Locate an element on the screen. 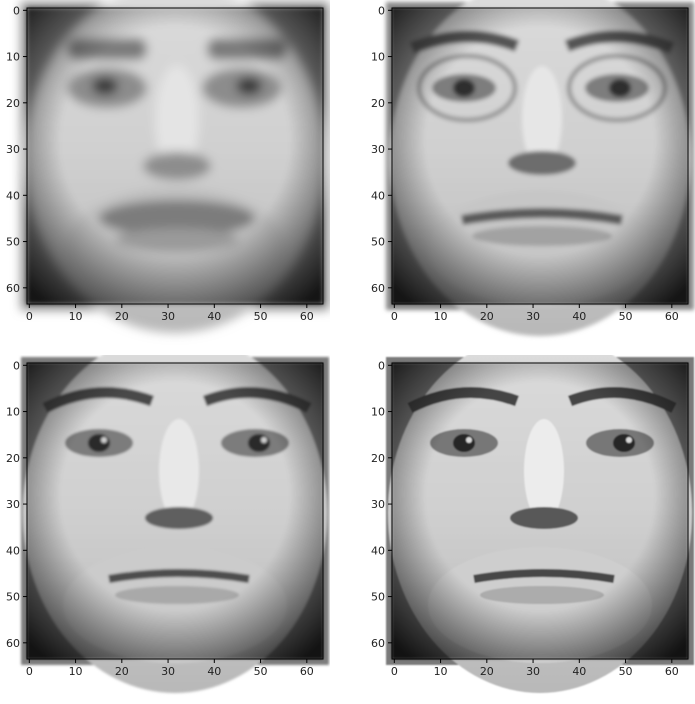 The image size is (695, 704). y-axis-ticks-2: 0 10 20 30 40 50 60 is located at coordinates (381, 149).